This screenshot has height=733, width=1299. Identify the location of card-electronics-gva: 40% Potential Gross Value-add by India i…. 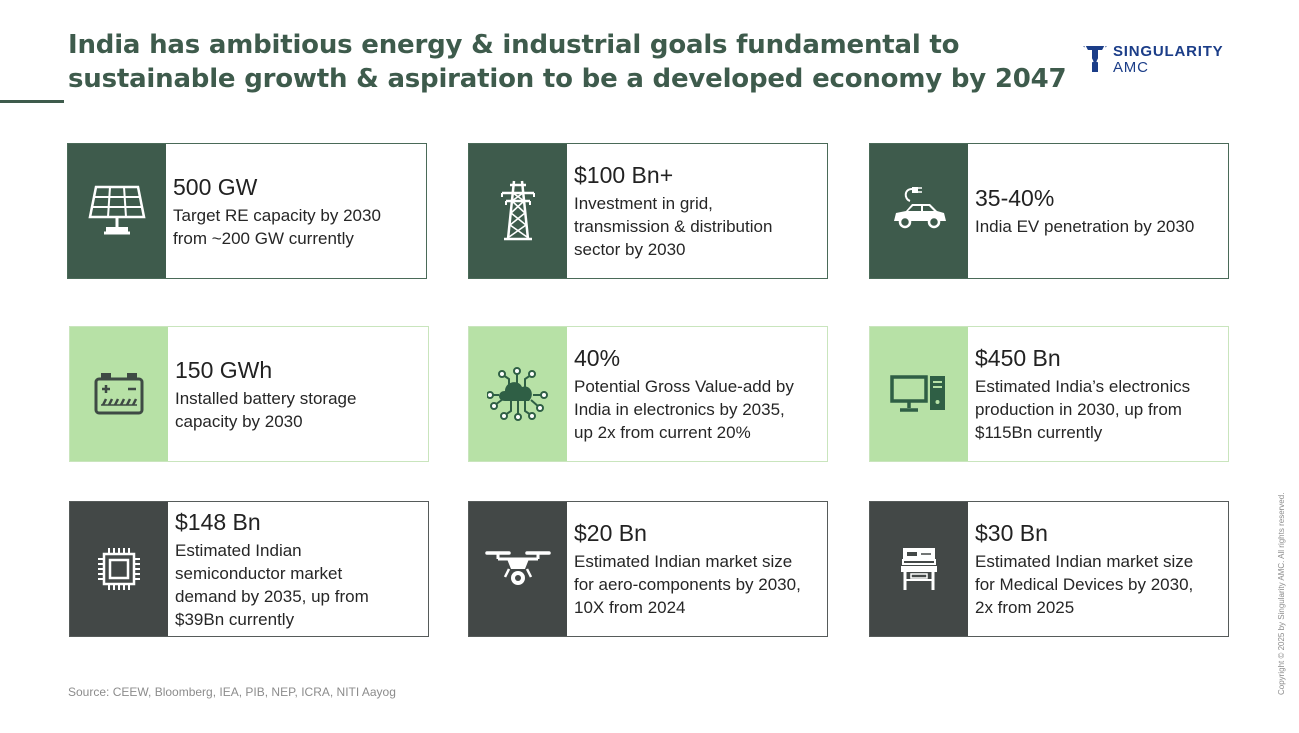
(648, 394).